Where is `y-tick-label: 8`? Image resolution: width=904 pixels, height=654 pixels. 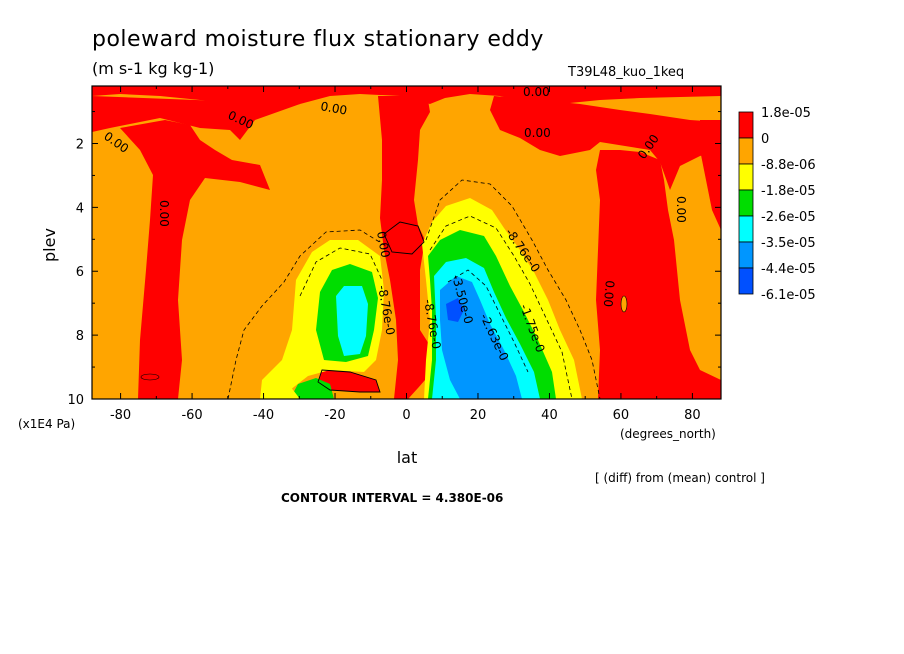 y-tick-label: 8 is located at coordinates (80, 336).